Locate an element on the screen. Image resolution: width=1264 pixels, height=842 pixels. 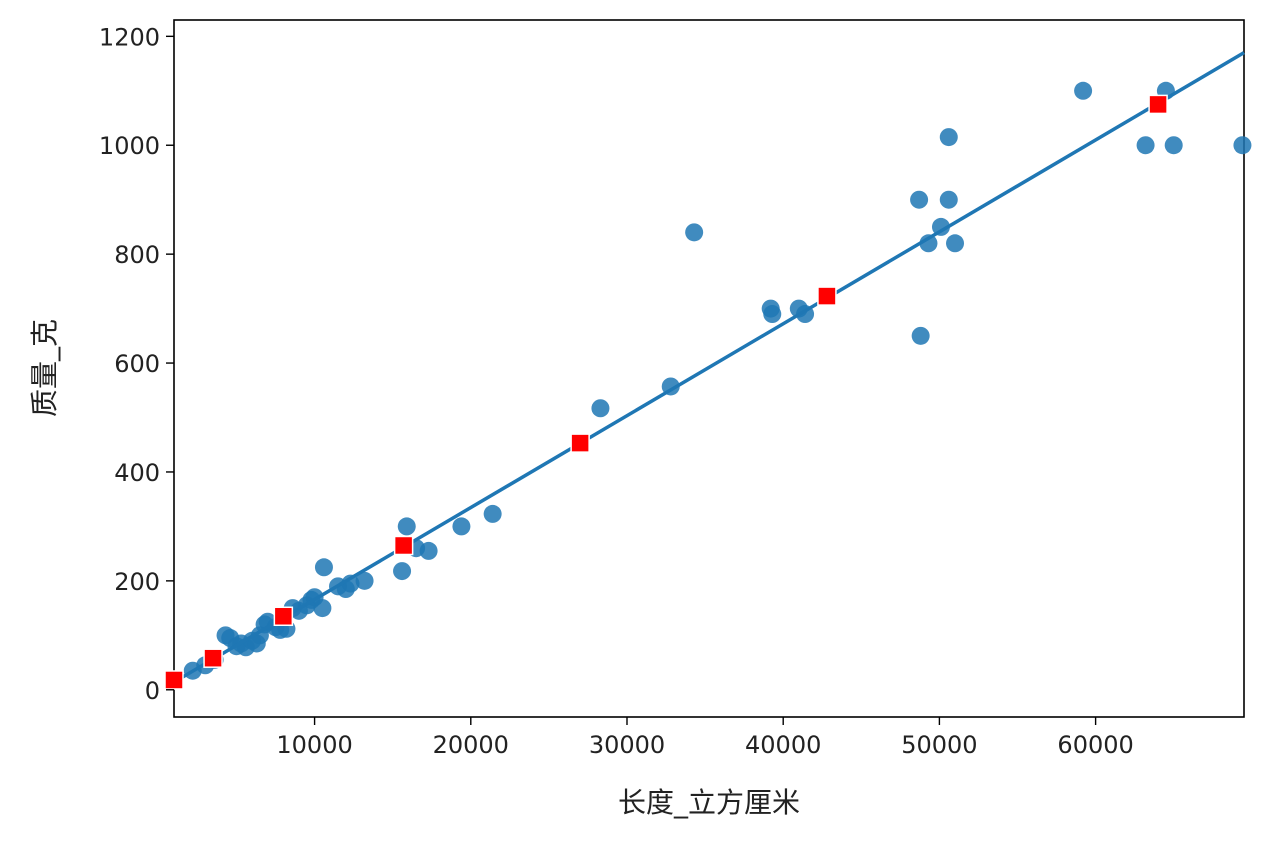
x-tick-label: 10000 is located at coordinates (314, 745).